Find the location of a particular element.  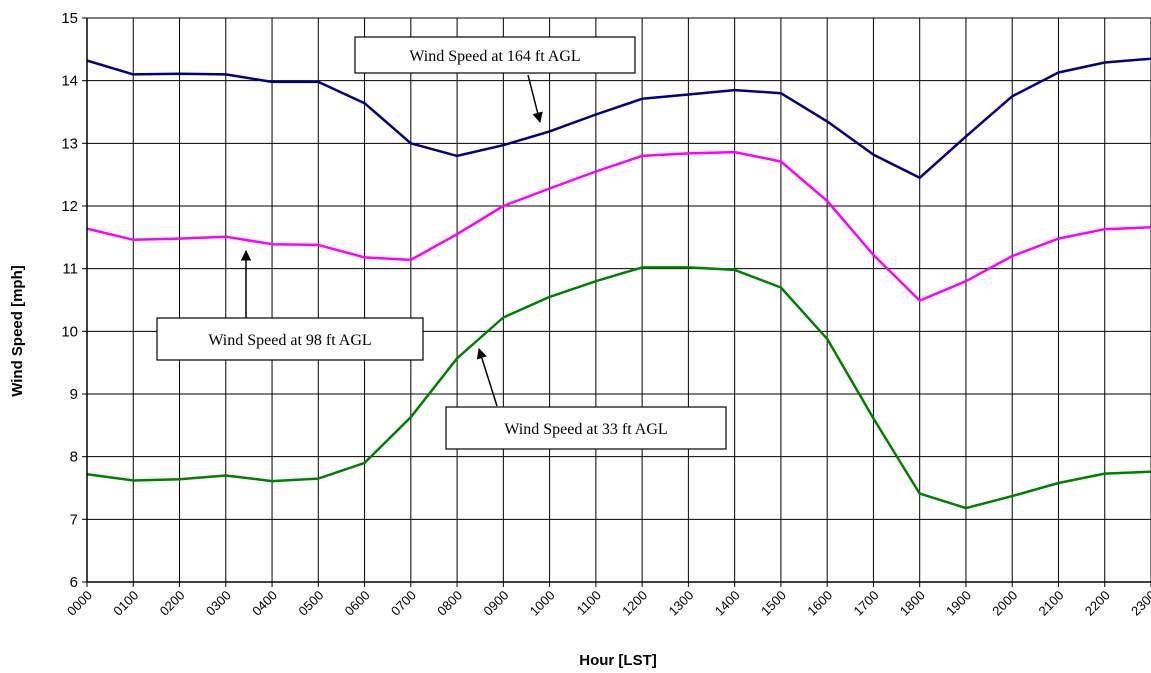

y-tick-label: 12 is located at coordinates (69, 206).